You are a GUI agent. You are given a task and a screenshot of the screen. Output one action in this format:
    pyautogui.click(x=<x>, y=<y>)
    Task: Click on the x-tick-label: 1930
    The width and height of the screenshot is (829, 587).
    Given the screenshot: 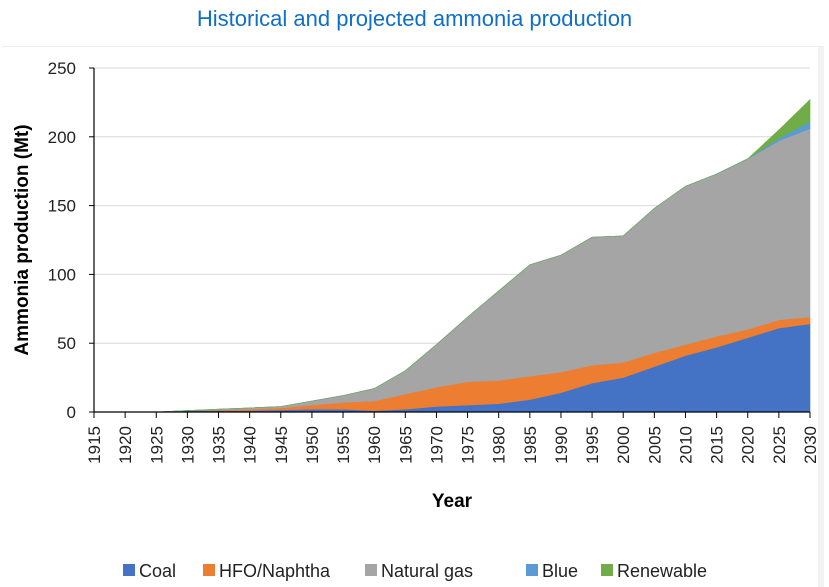 What is the action you would take?
    pyautogui.click(x=187, y=445)
    